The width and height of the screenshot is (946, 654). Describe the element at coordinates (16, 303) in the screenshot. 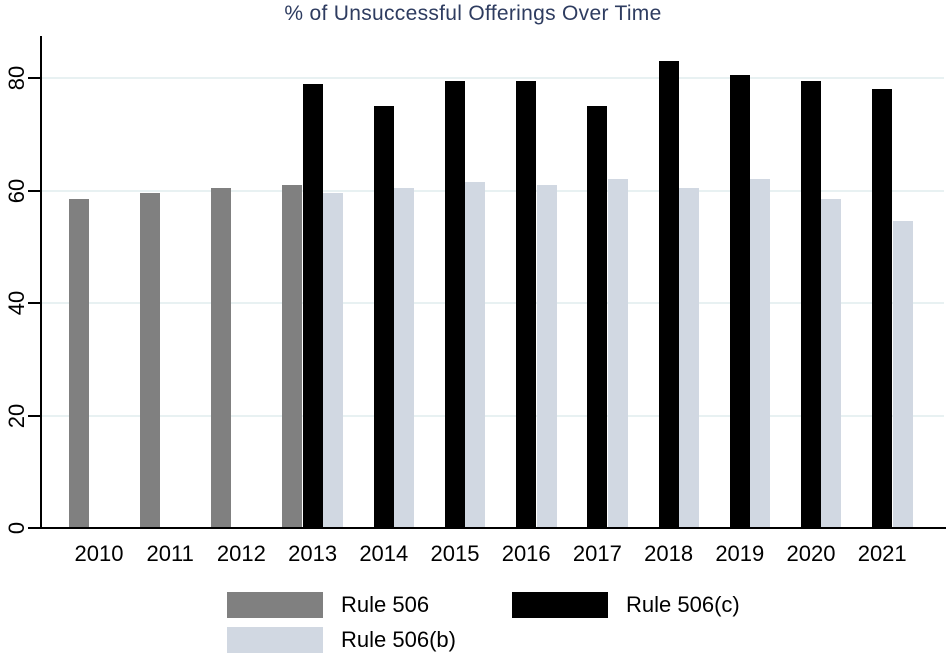

I see `y-tick-label-40: 40` at that location.